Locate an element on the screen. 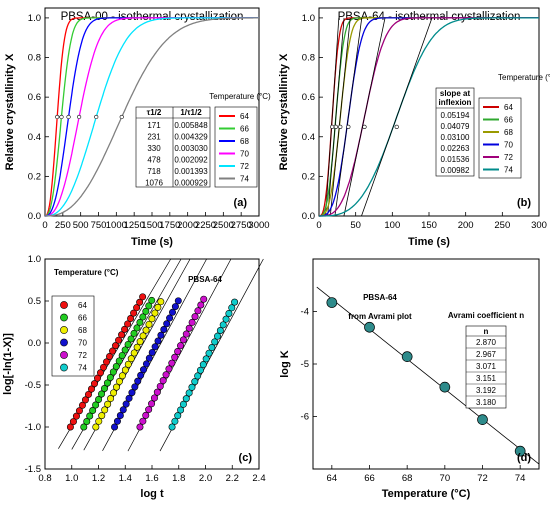  x-tick-label: 2500 is located at coordinates (223, 225).